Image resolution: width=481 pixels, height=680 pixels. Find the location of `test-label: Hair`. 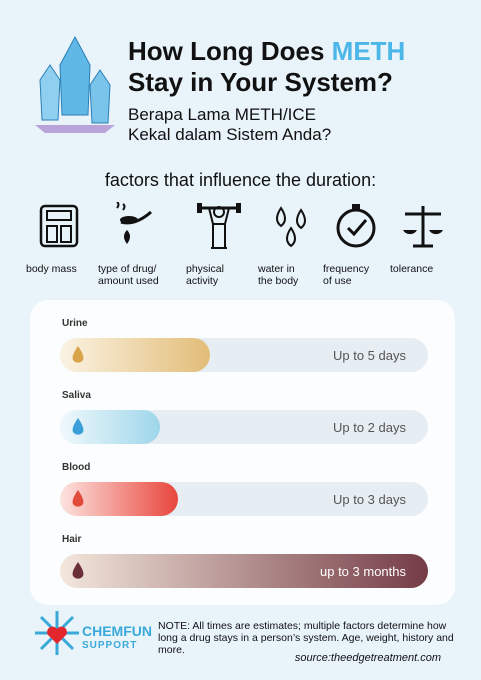

test-label: Hair is located at coordinates (72, 539).